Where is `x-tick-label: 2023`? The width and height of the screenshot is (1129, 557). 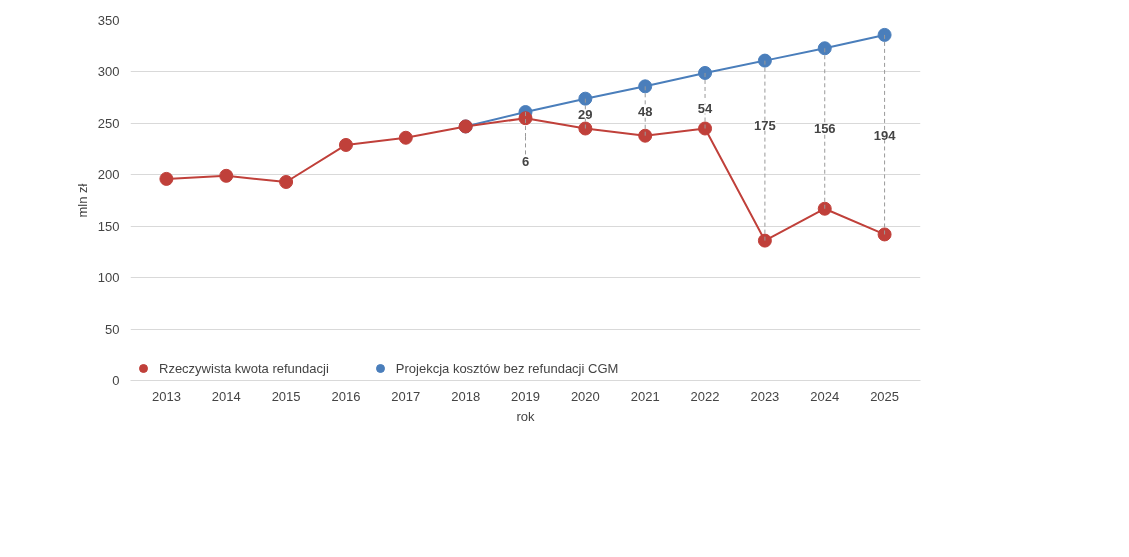 x-tick-label: 2023 is located at coordinates (765, 396).